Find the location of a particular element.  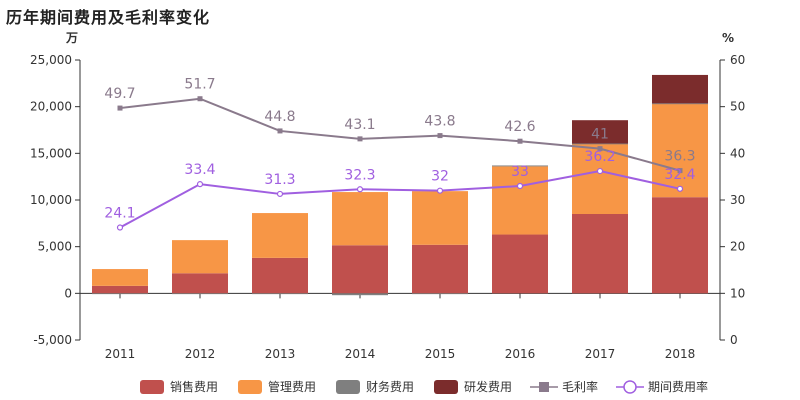

left-tick-label: 5,000 is located at coordinates (55, 247).